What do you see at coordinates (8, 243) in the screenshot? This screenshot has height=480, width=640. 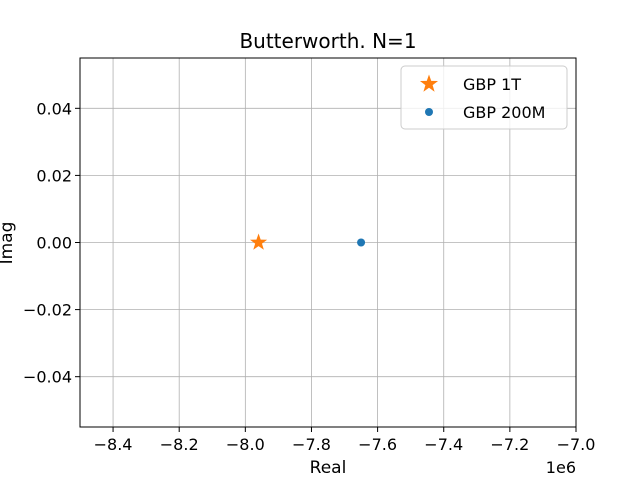 I see `y-axis-label: Imag` at bounding box center [8, 243].